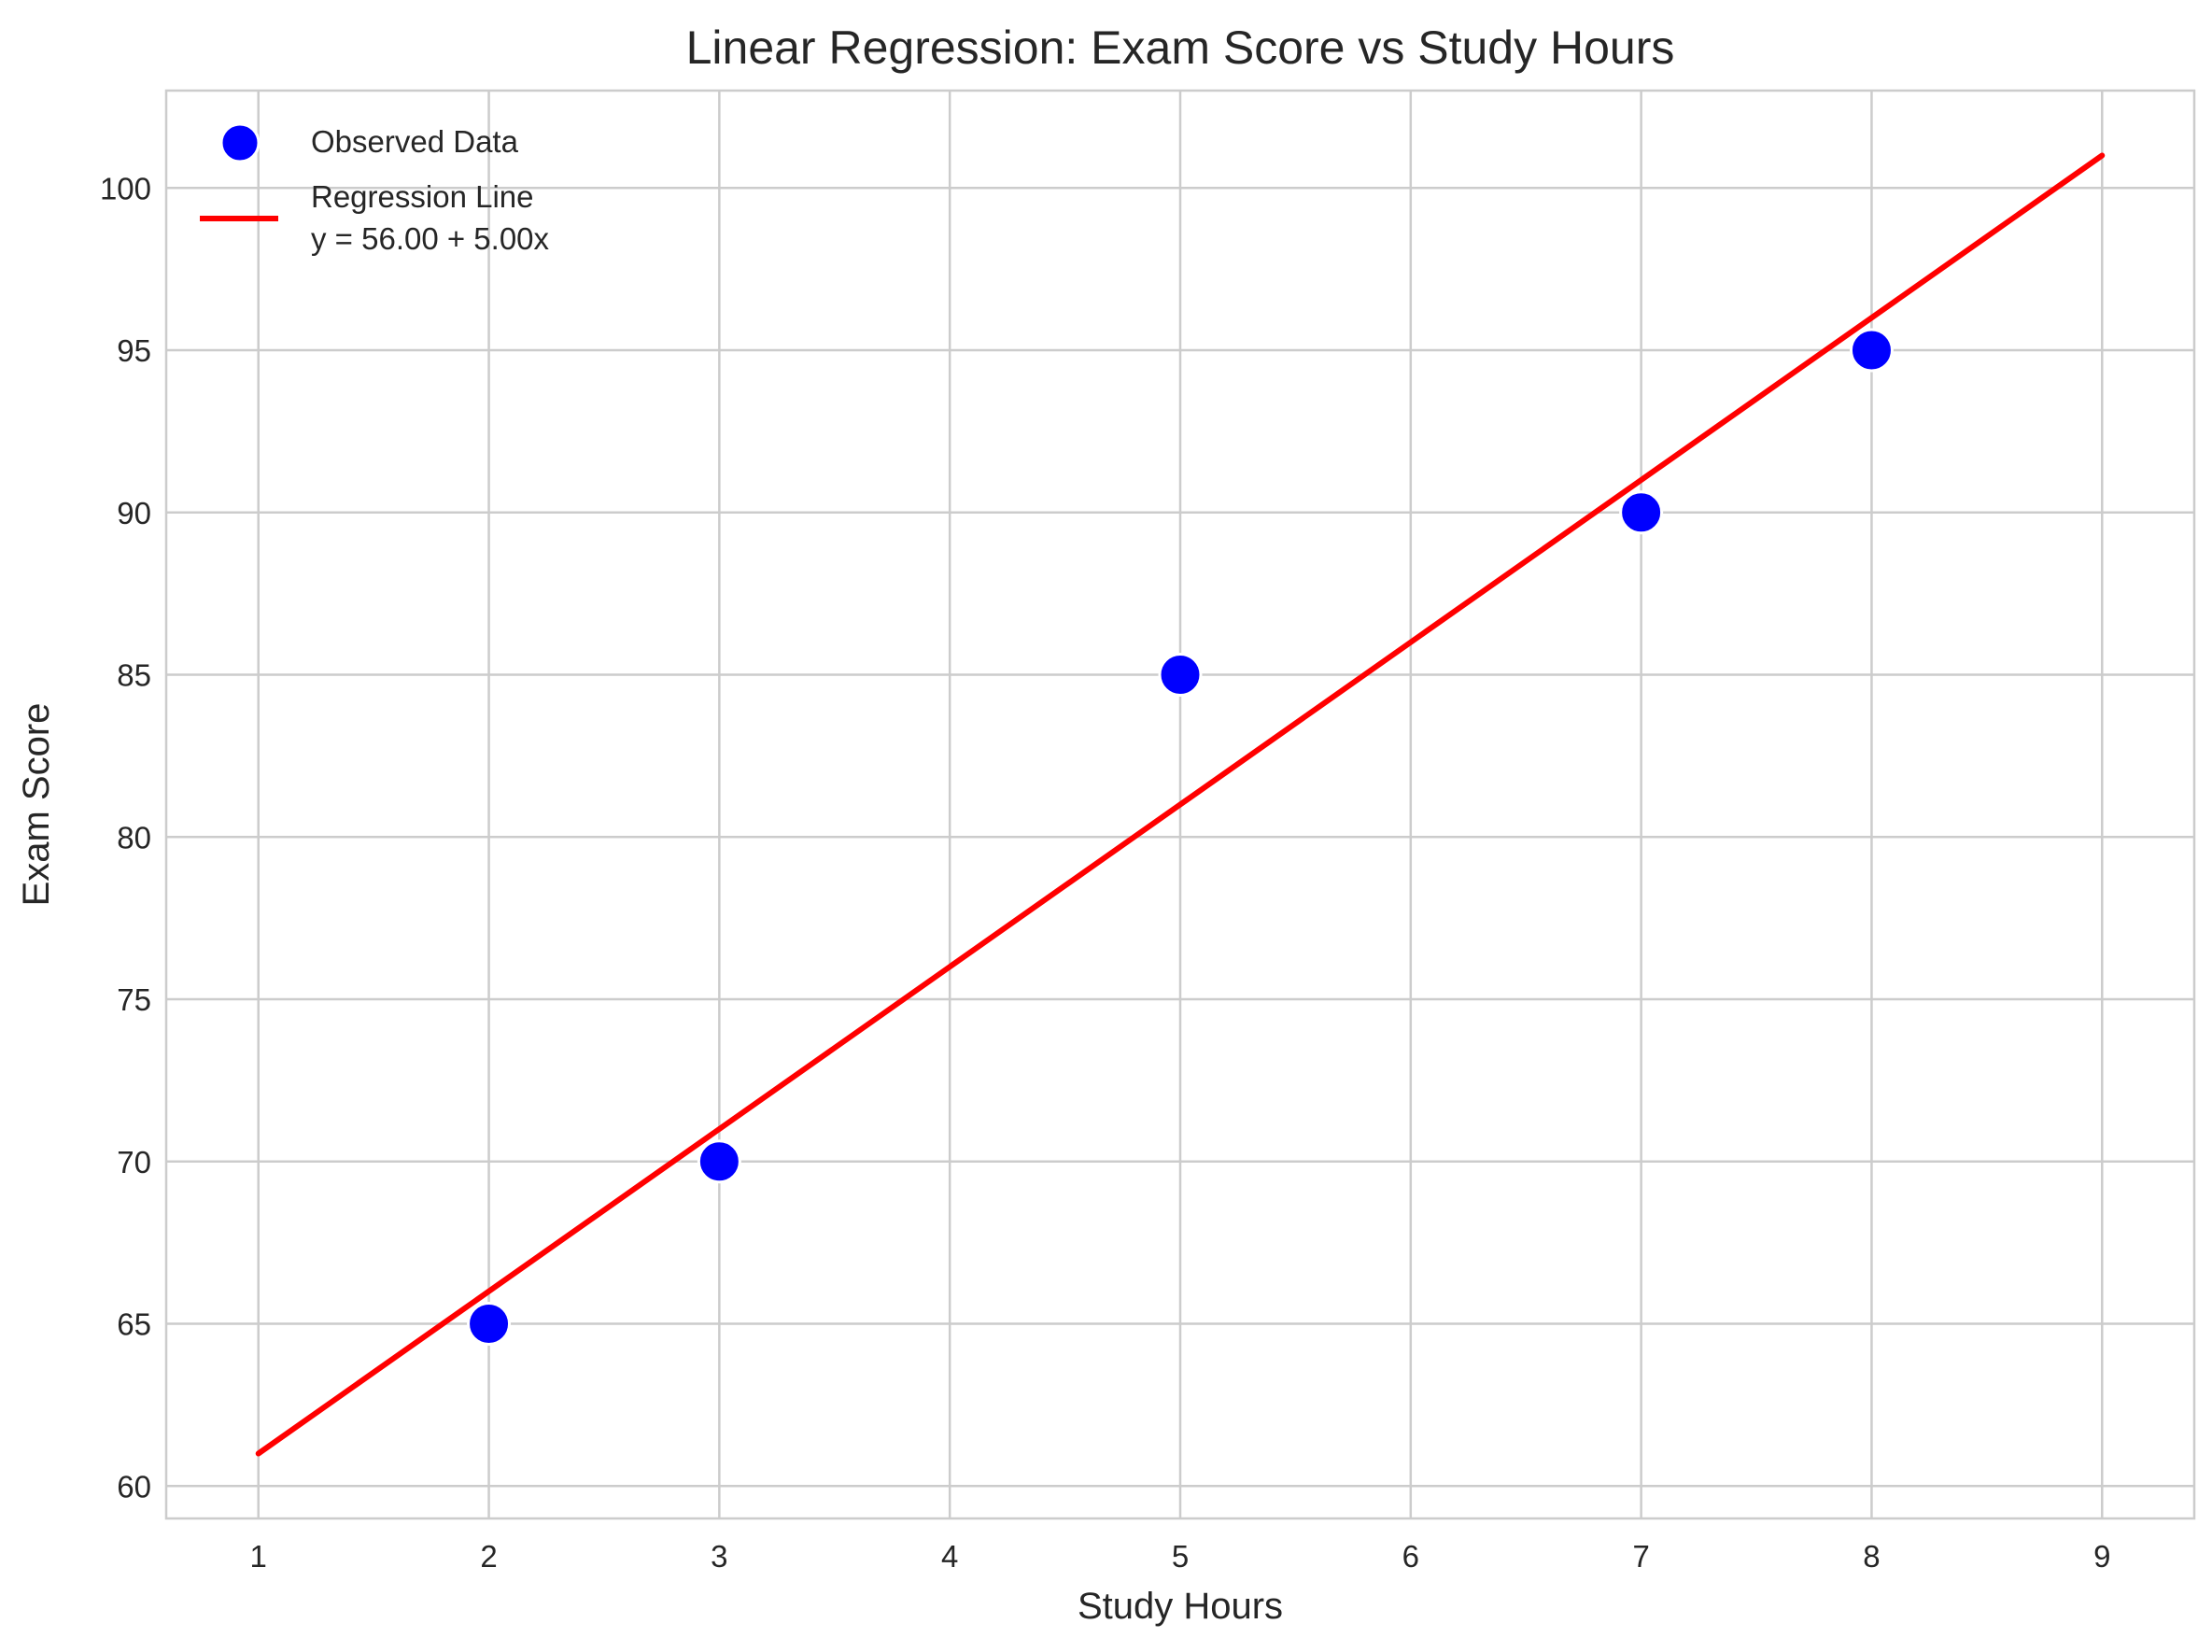 The width and height of the screenshot is (2212, 1652). Describe the element at coordinates (36, 805) in the screenshot. I see `y-axis-label: Exam Score` at that location.